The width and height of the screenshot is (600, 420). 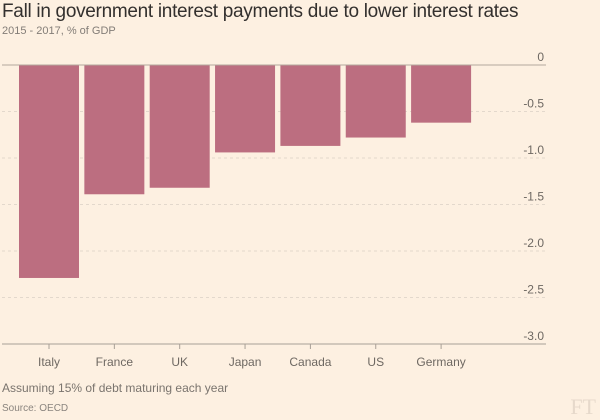 I want to click on bar-france, so click(x=114, y=130).